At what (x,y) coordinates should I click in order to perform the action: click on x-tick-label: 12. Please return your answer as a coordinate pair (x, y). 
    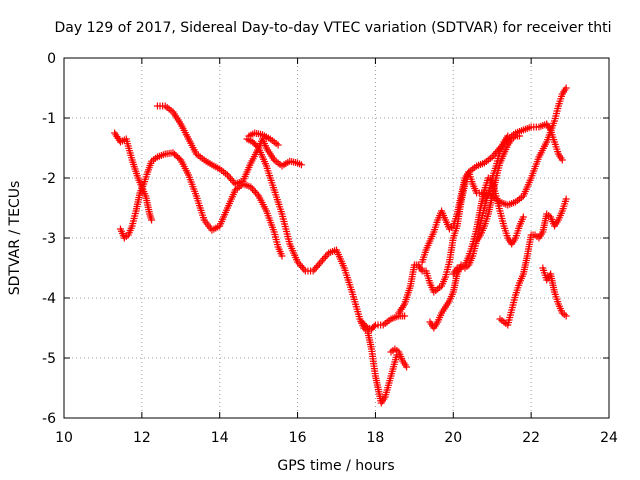
    Looking at the image, I should click on (142, 438).